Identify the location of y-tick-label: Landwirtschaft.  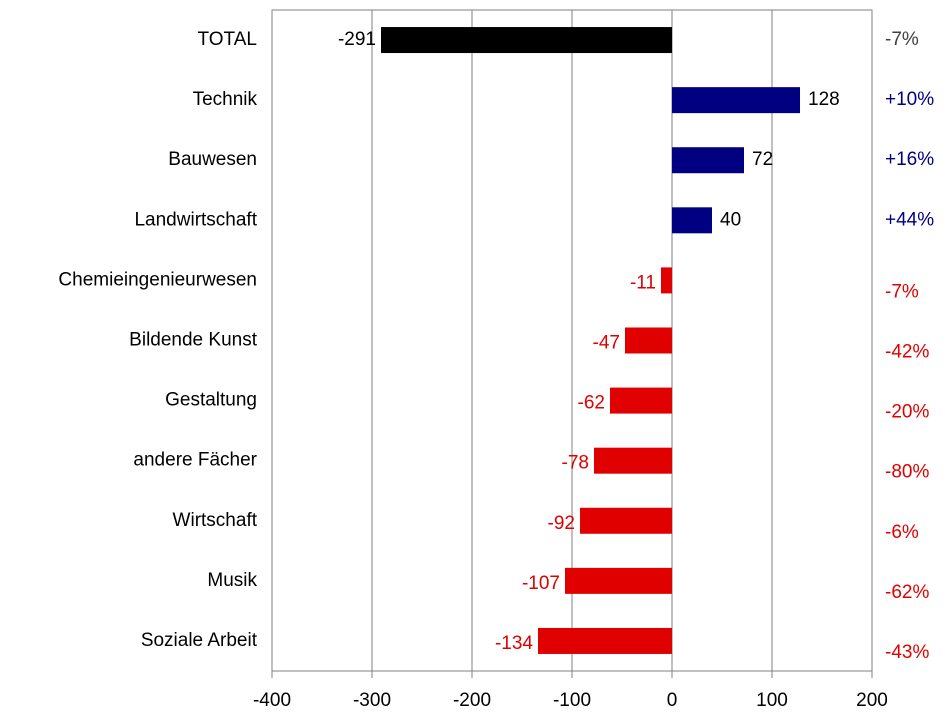
(195, 219).